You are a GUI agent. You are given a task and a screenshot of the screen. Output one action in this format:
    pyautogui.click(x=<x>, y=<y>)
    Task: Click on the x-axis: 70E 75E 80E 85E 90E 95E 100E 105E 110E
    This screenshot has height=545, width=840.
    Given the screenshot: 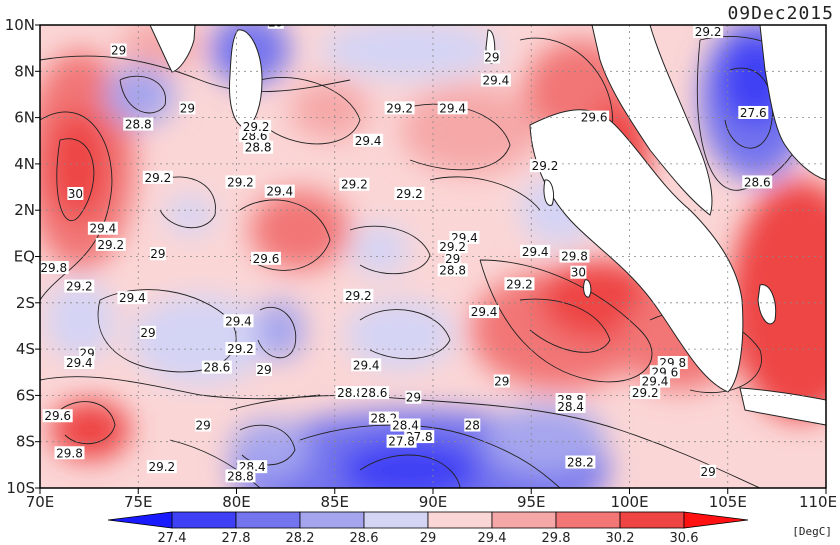 What is the action you would take?
    pyautogui.click(x=431, y=499)
    